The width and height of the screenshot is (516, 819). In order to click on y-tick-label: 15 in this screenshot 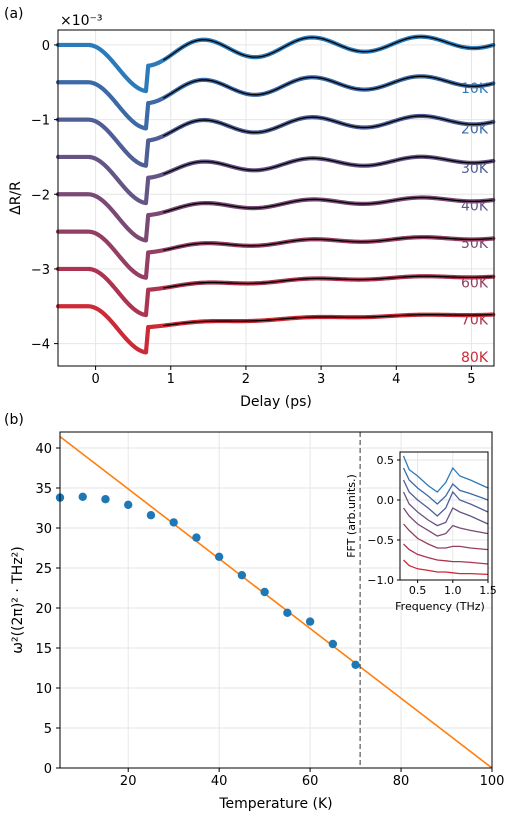, I will do `click(43, 649)`.